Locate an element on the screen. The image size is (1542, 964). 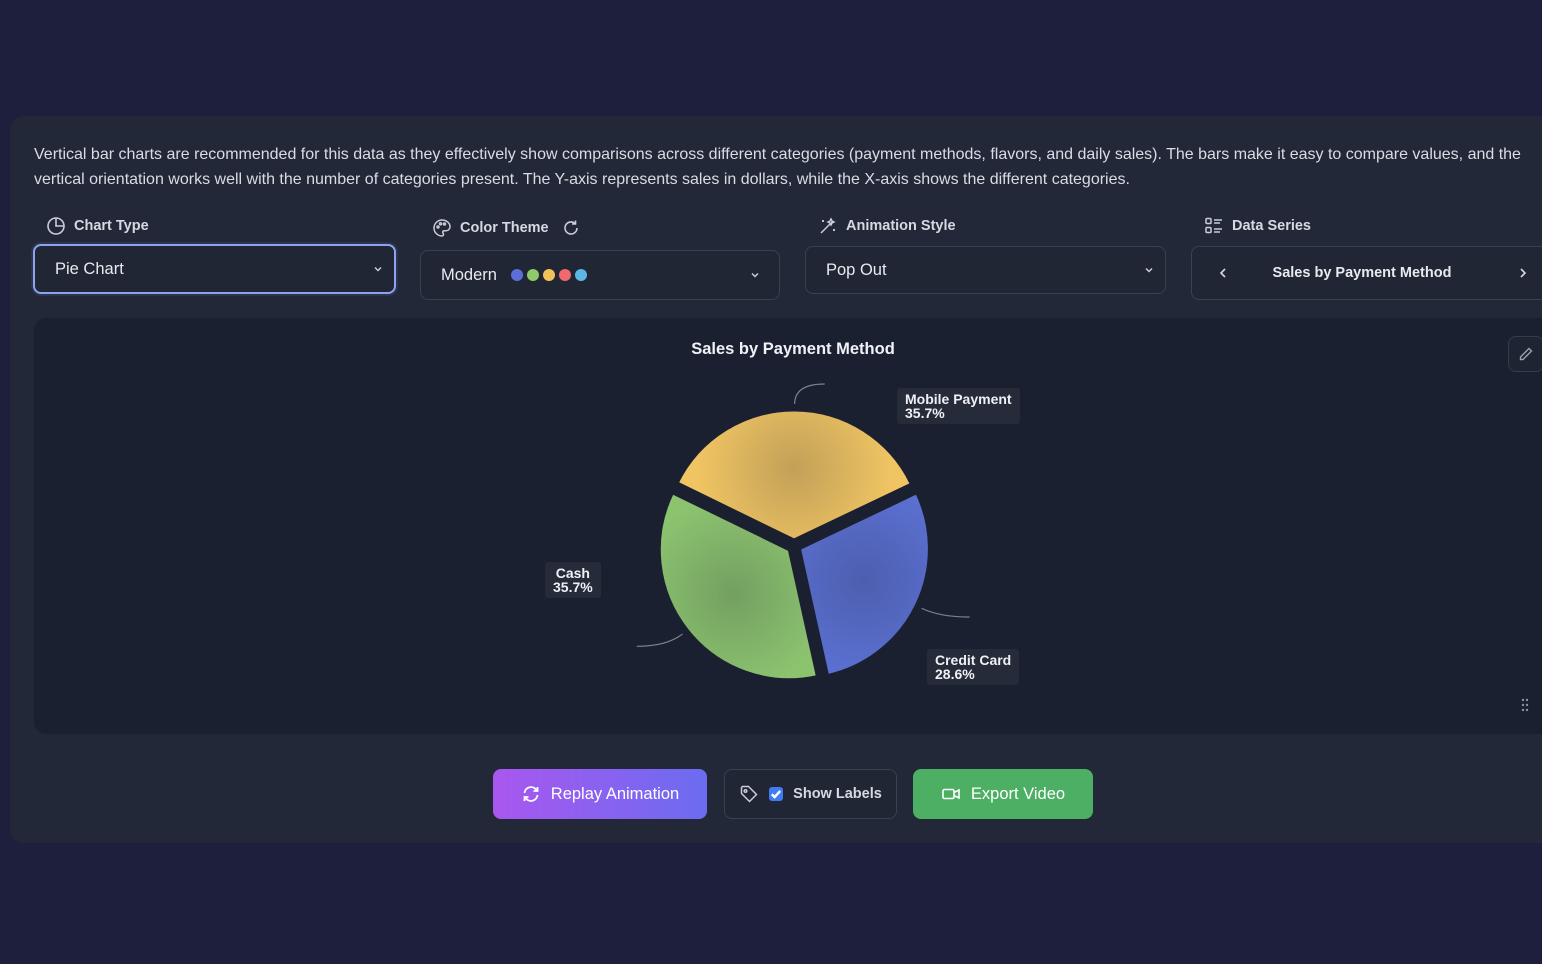
tag-icon is located at coordinates (749, 794).